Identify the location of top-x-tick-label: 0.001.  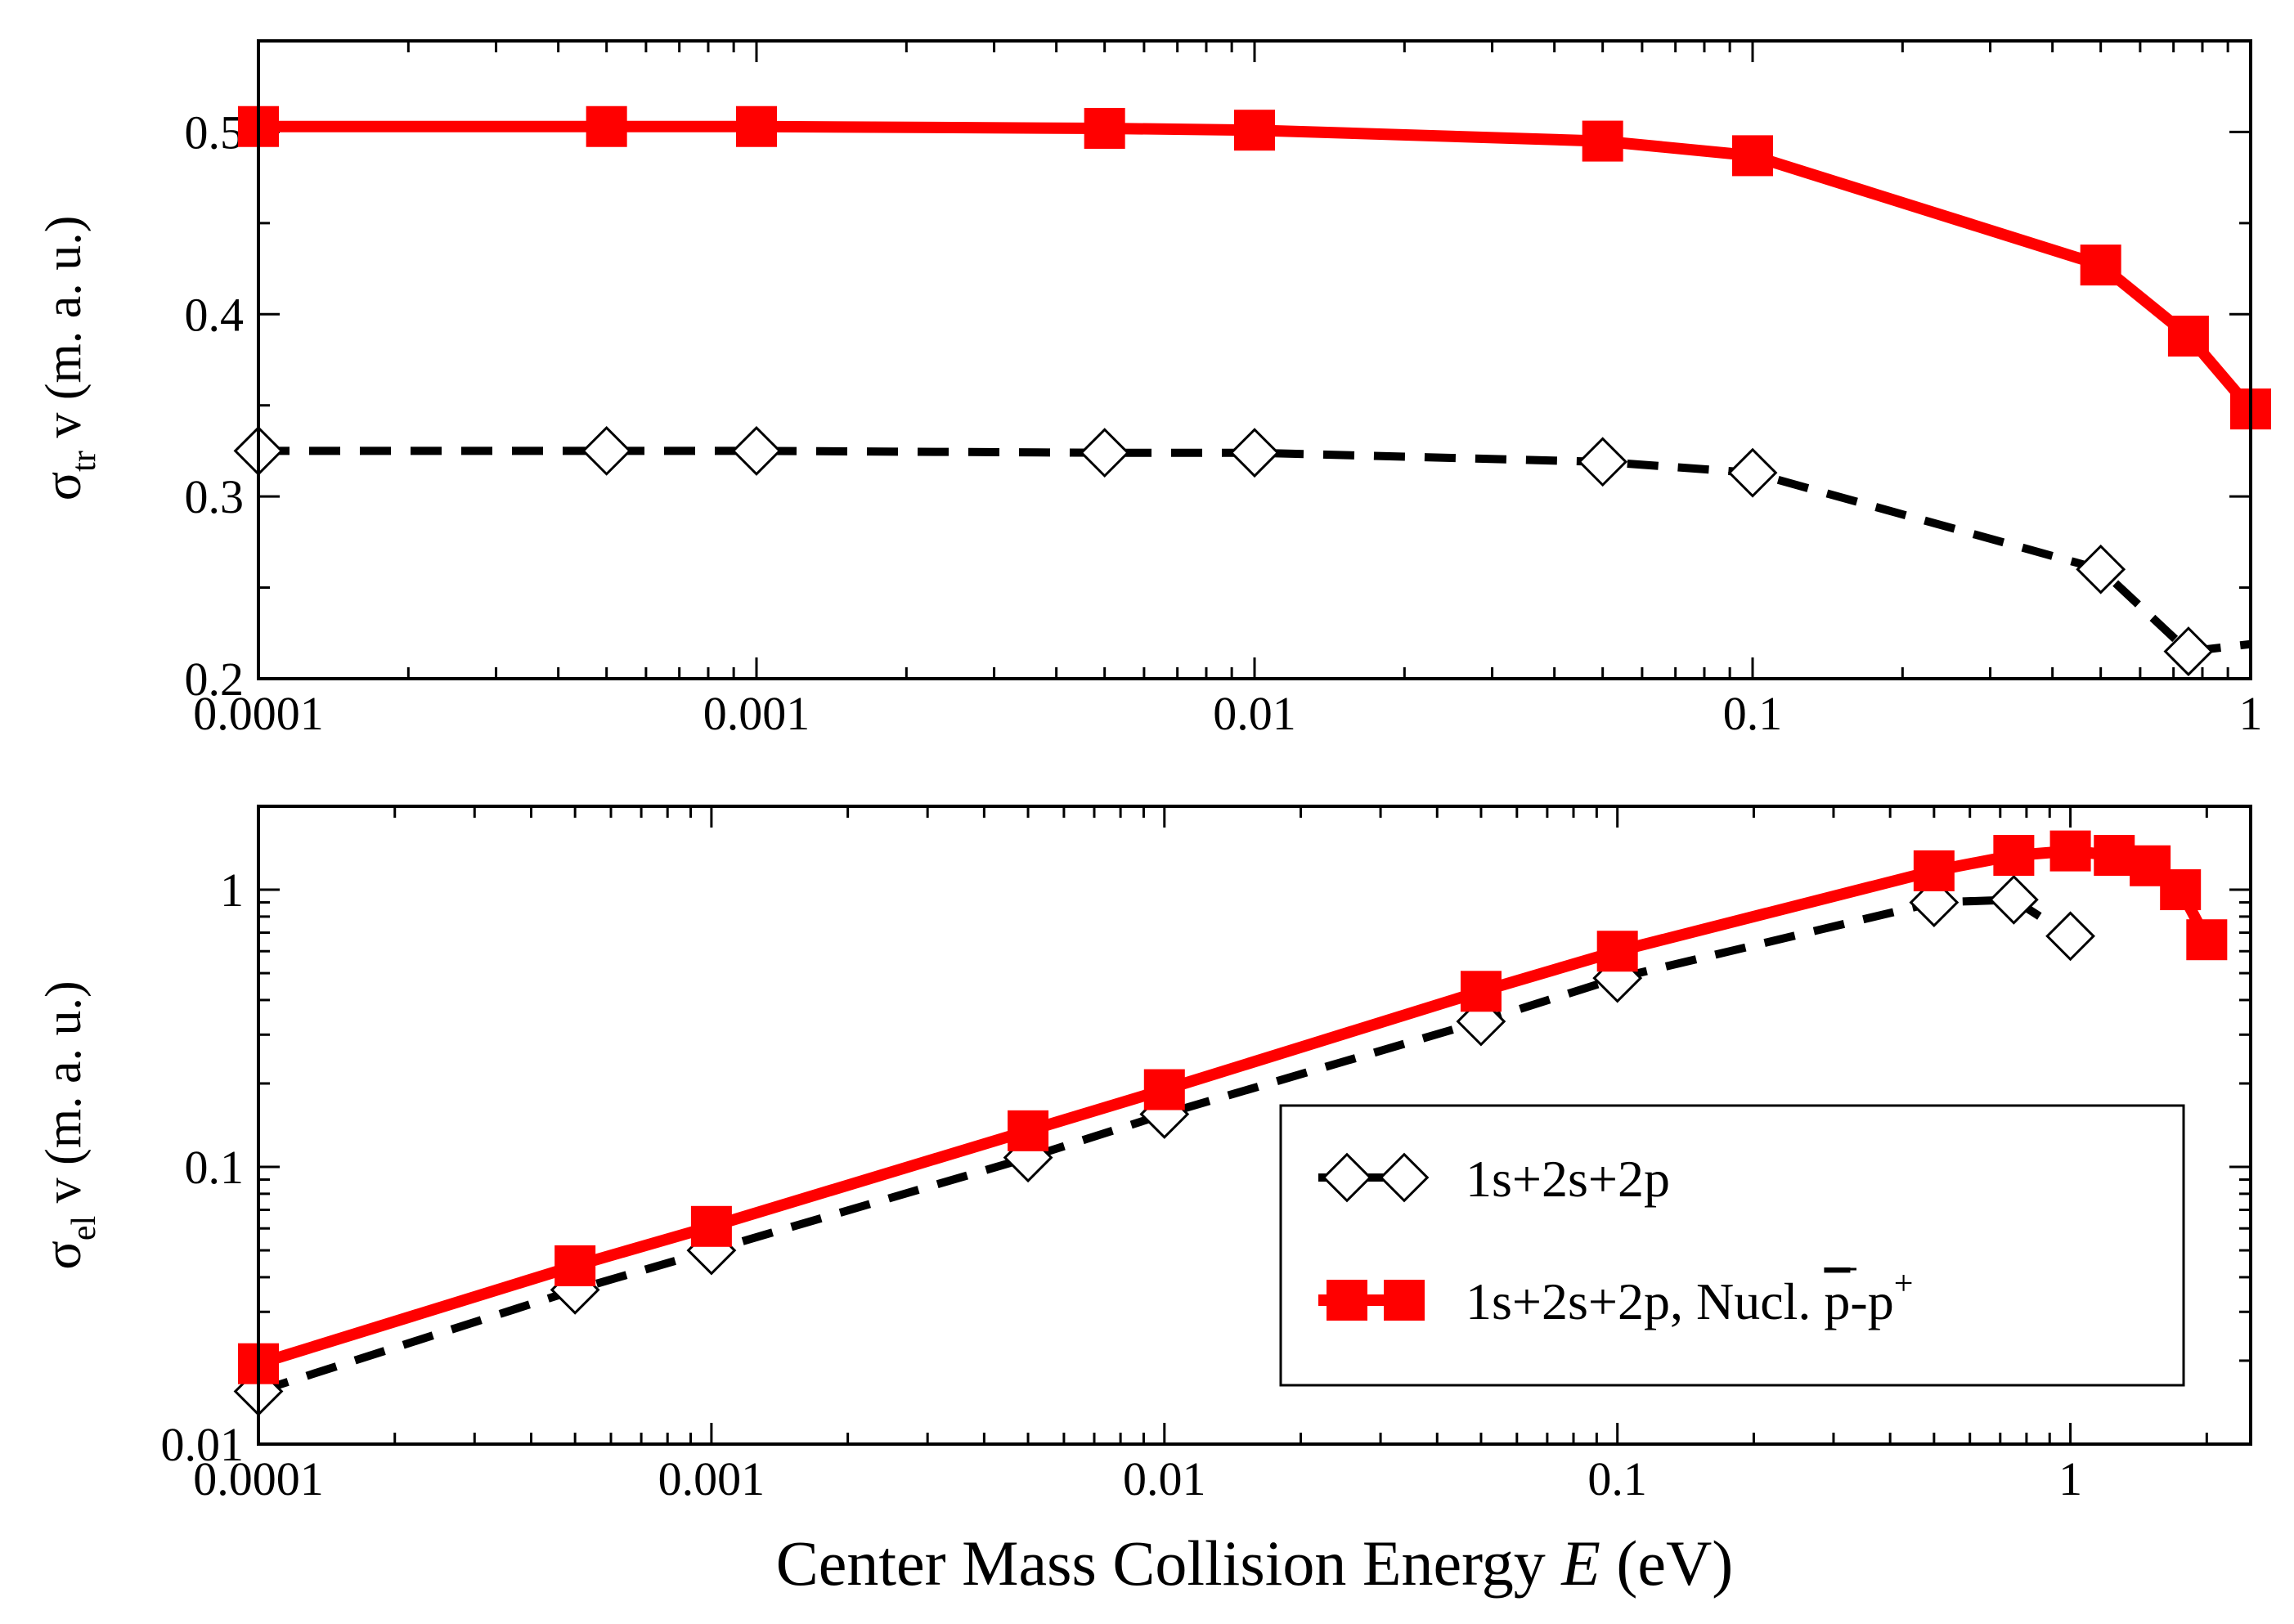
(756, 714).